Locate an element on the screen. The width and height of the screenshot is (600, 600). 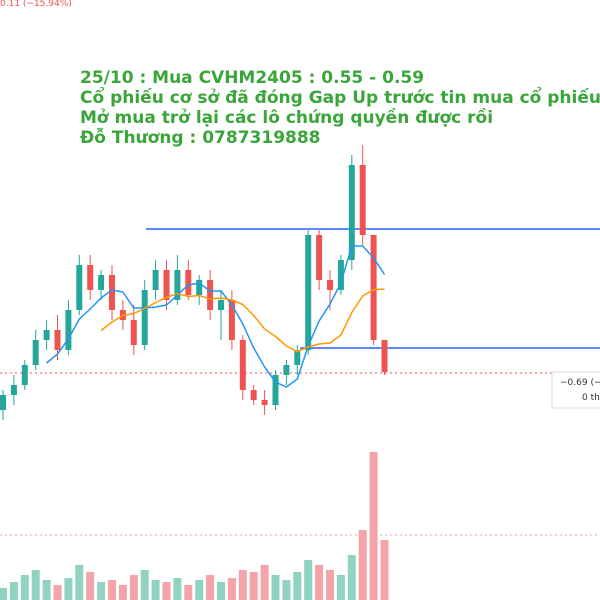
price-tag: −0.69 (−5 is located at coordinates (580, 383).